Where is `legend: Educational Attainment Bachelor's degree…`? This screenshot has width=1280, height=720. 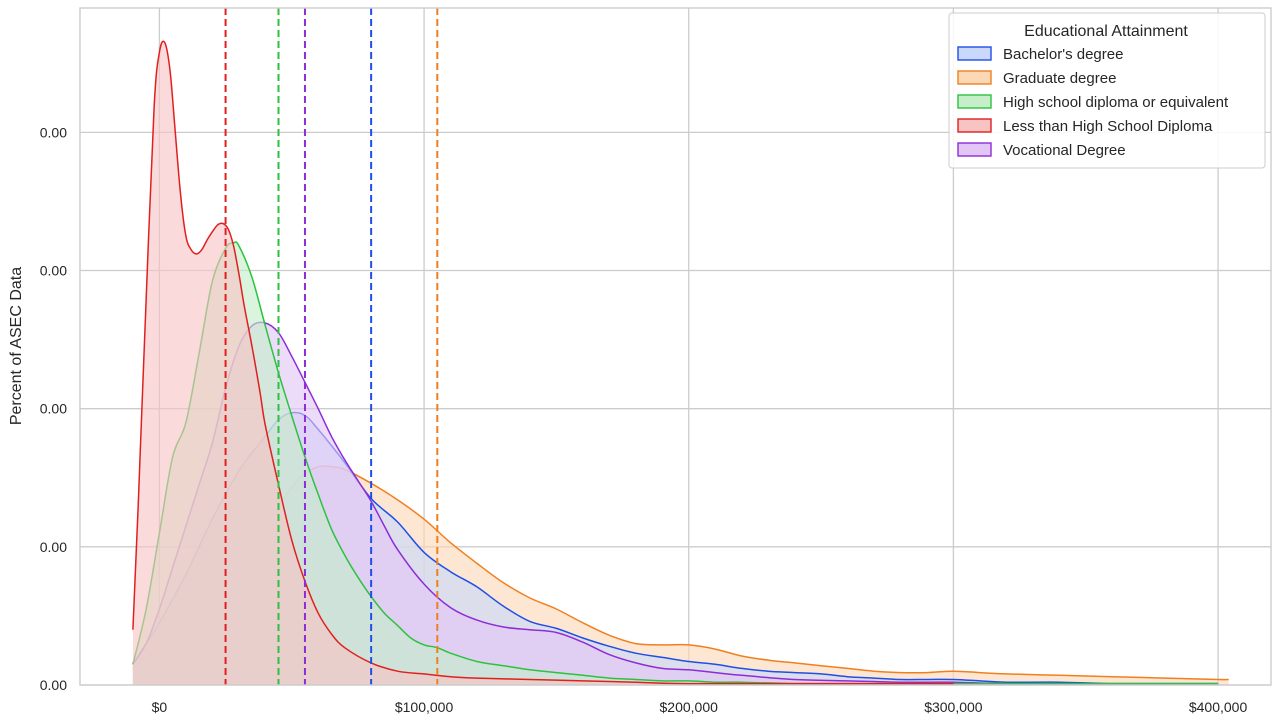 legend: Educational Attainment Bachelor's degree… is located at coordinates (1107, 90).